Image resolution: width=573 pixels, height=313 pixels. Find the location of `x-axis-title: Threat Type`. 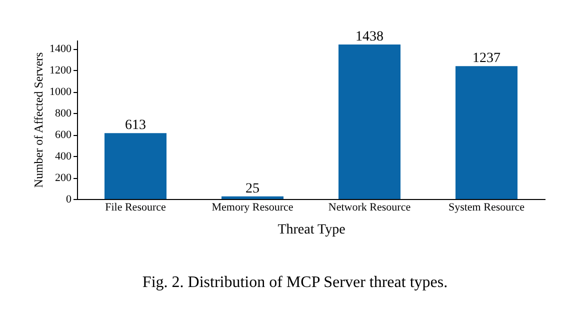

x-axis-title: Threat Type is located at coordinates (312, 230).